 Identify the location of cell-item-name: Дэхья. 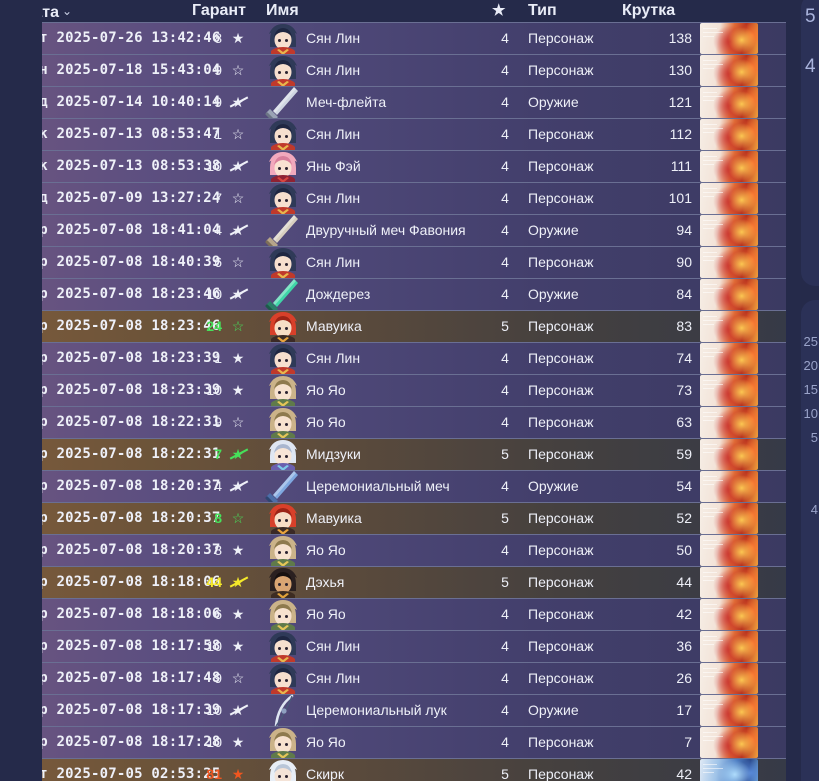
(325, 582).